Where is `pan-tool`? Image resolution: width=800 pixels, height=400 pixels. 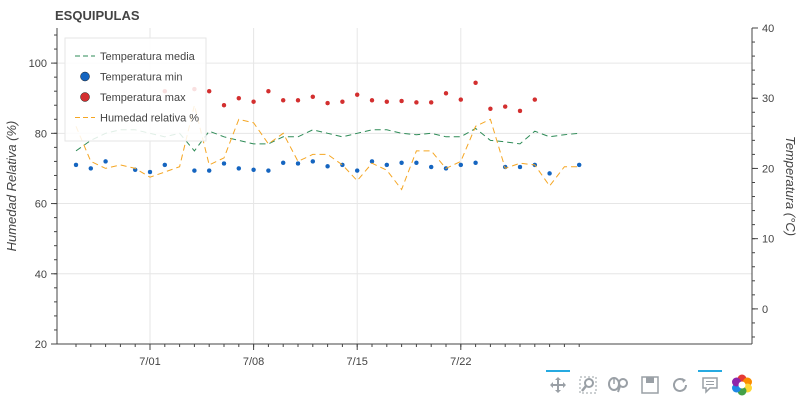
pan-tool is located at coordinates (558, 384).